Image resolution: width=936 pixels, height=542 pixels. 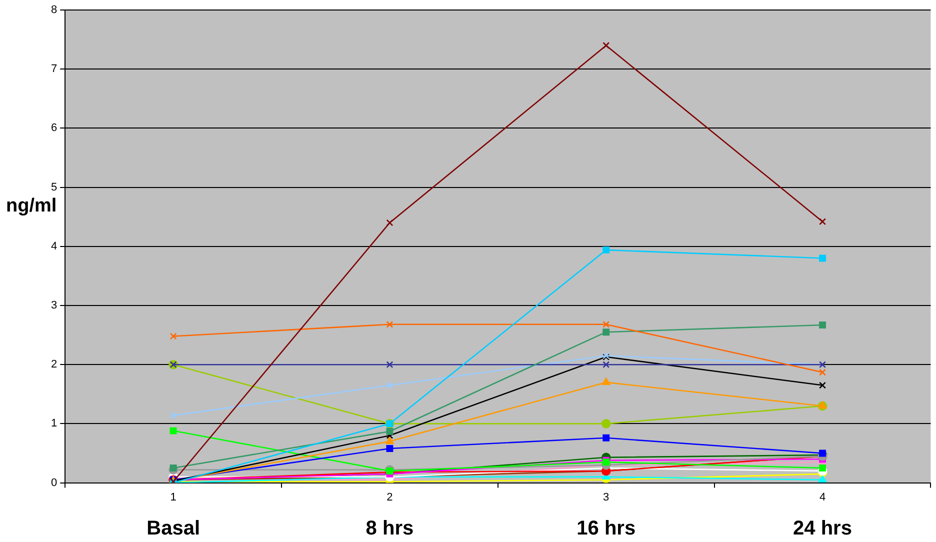 I want to click on x-tick-label: 3, so click(x=606, y=497).